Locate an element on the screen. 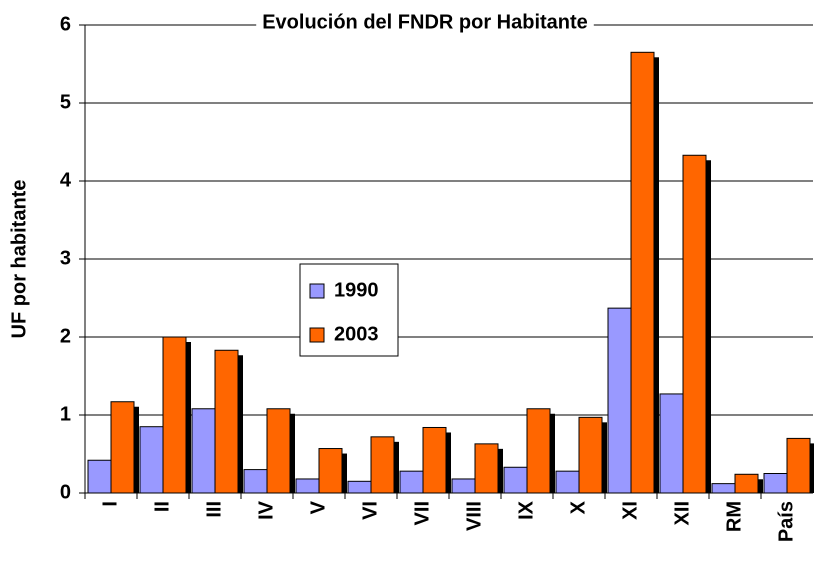 Image resolution: width=814 pixels, height=570 pixels. x-tick-label: IV is located at coordinates (266, 510).